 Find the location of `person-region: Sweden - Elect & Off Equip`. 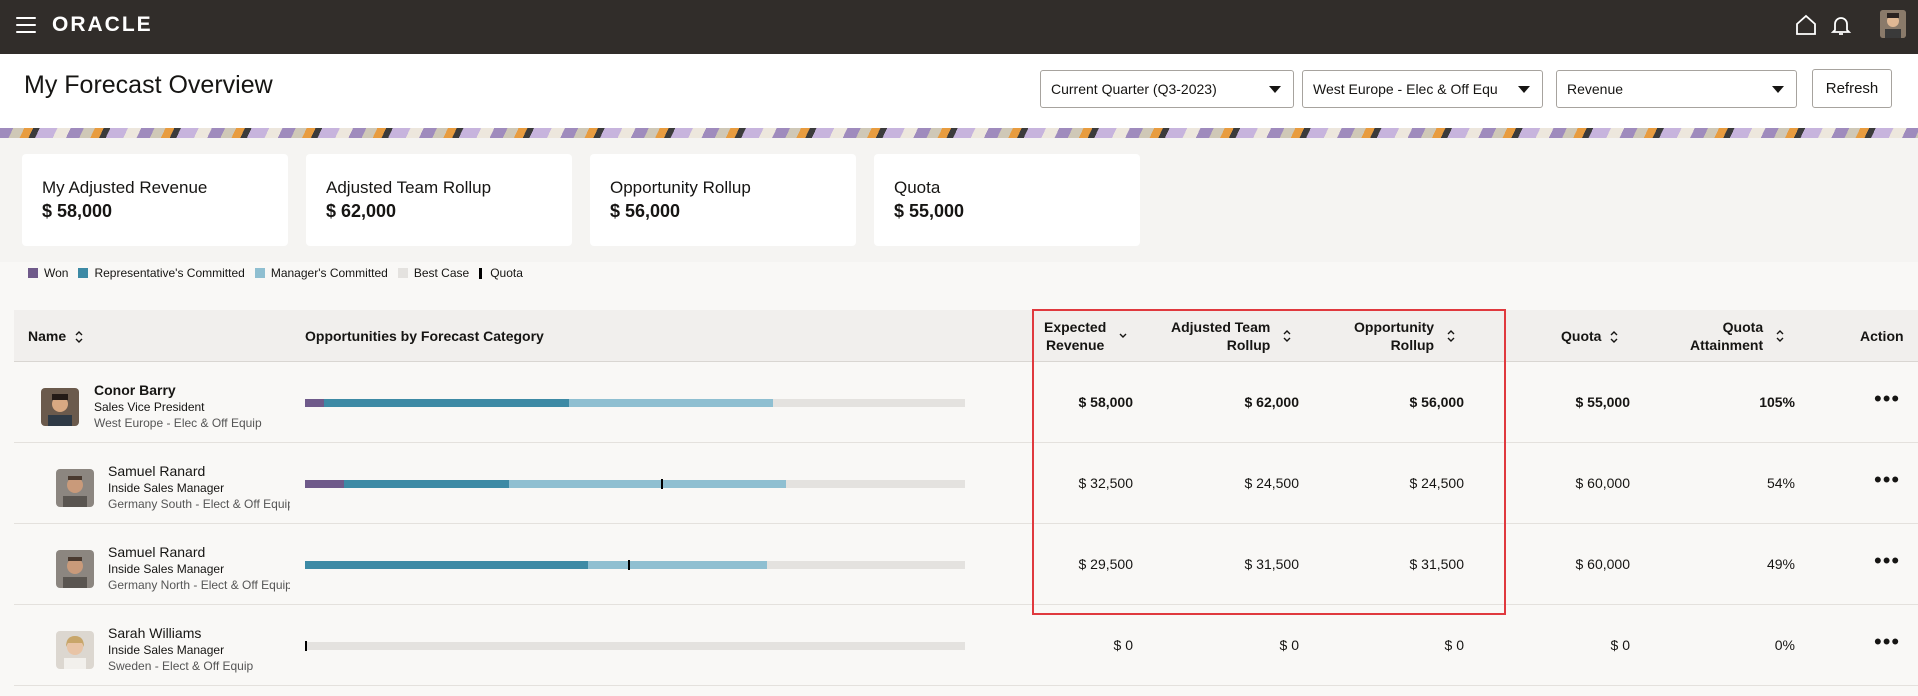

person-region: Sweden - Elect & Off Equip is located at coordinates (181, 666).